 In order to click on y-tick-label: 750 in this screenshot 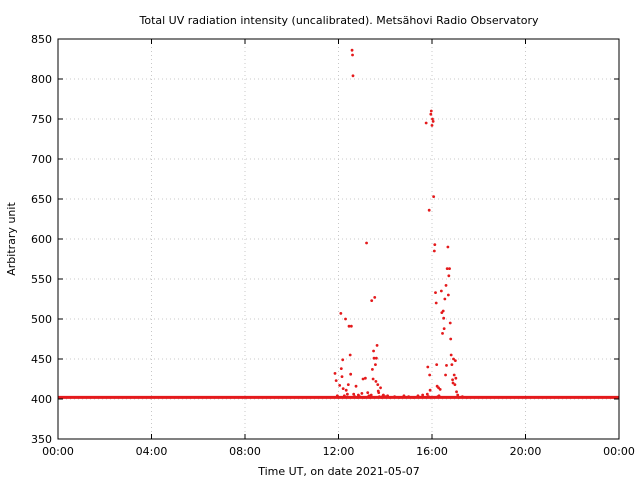, I will do `click(41, 119)`.